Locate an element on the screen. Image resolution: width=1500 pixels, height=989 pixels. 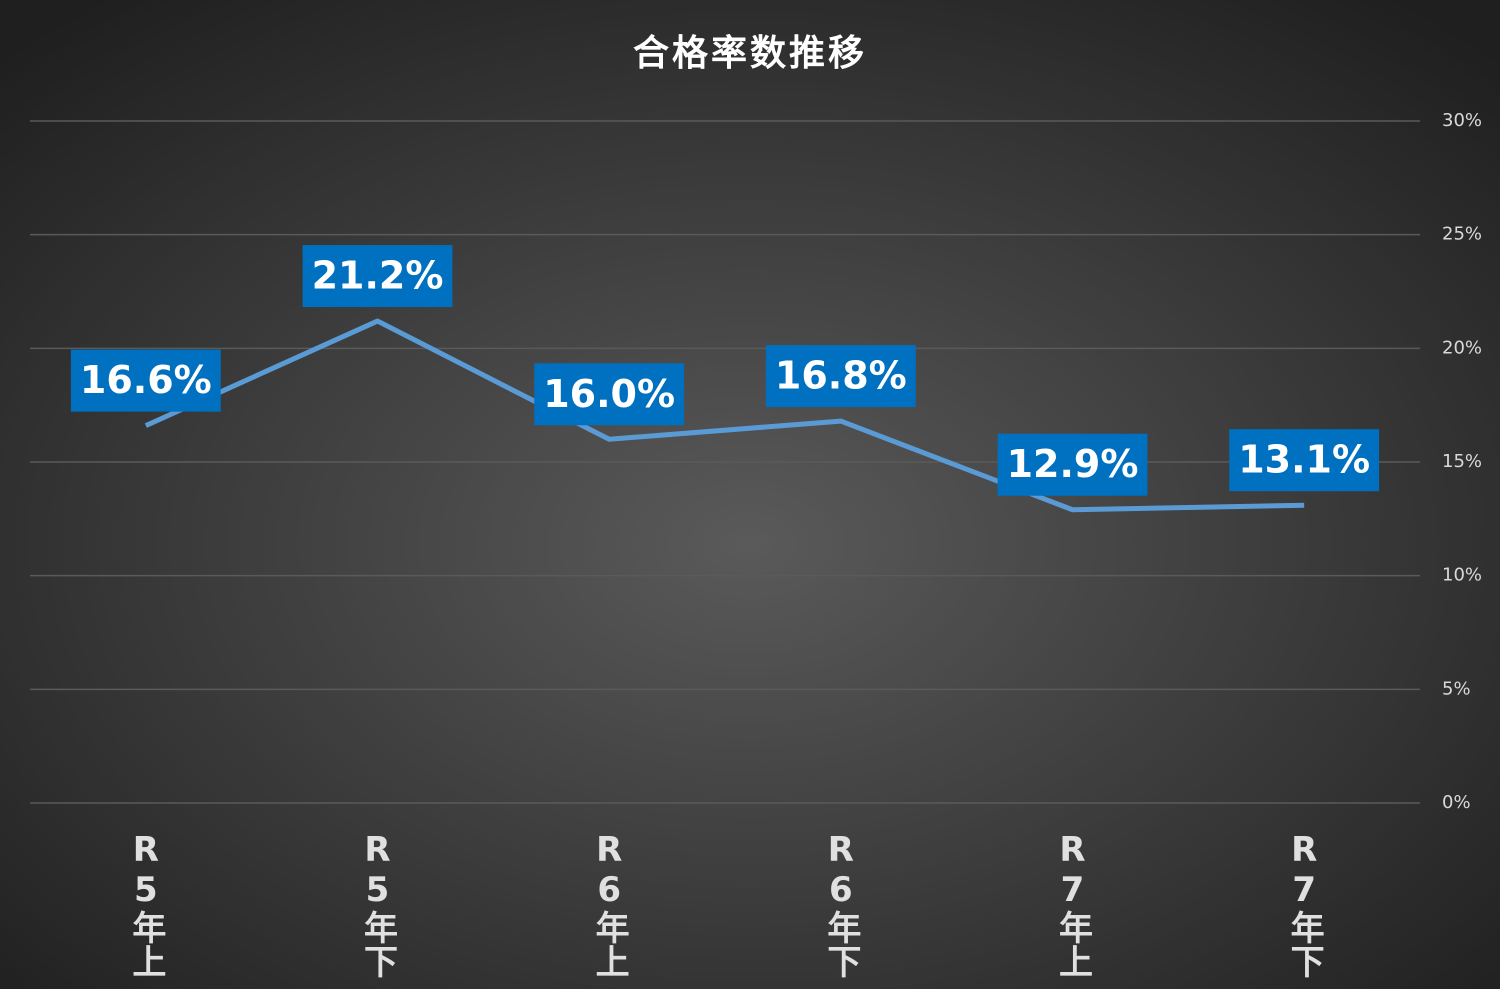
x-tick-label: R5年上 is located at coordinates (146, 904).